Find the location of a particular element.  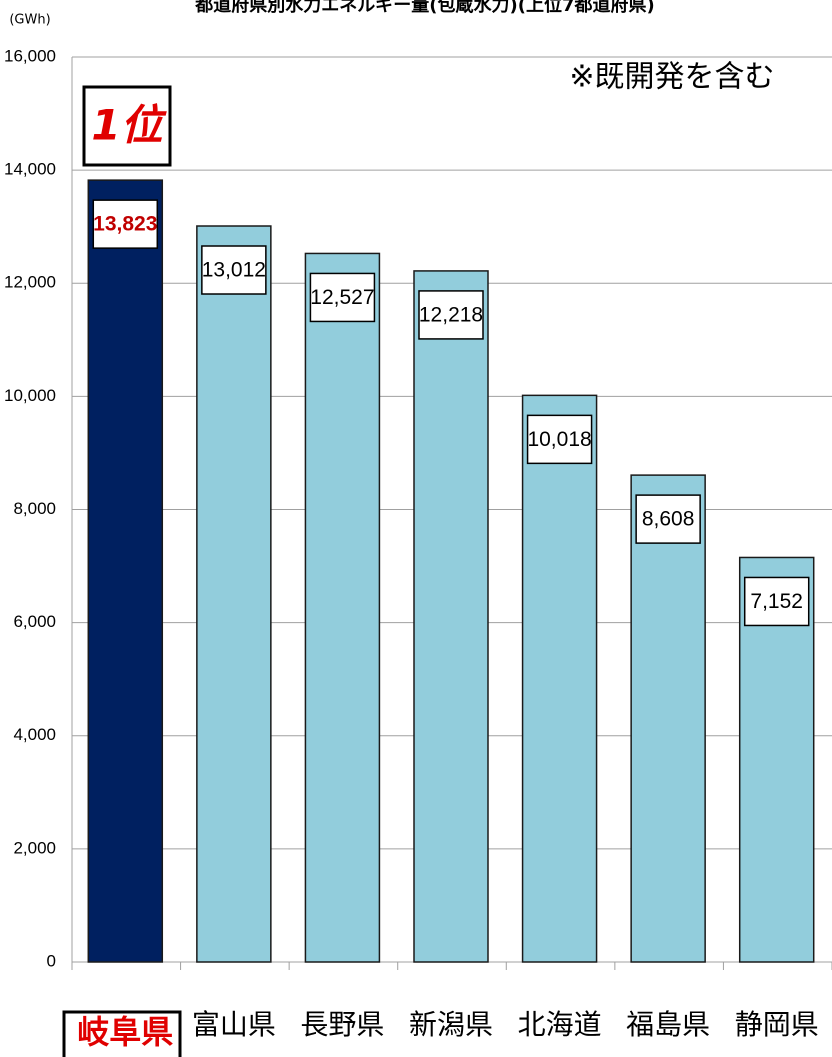

y-tick-label: 6,000 is located at coordinates (34, 621).